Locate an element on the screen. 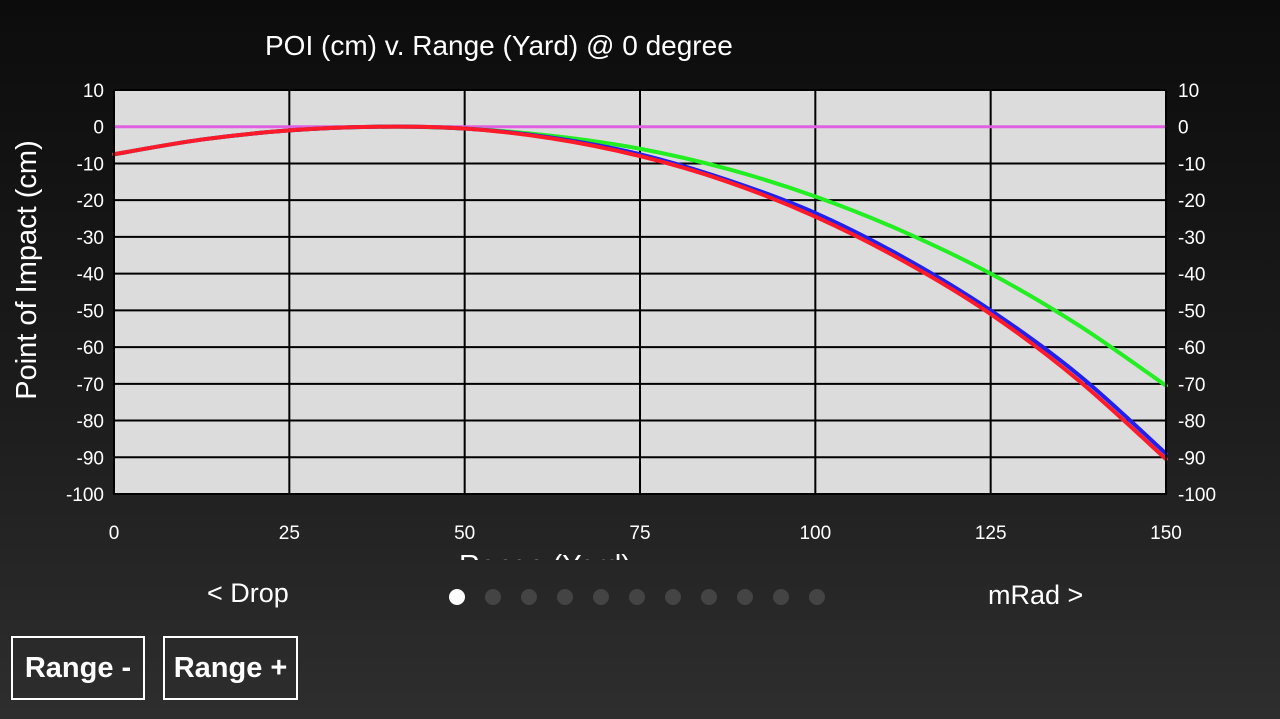  y-tick-label-left: -20 is located at coordinates (90, 201).